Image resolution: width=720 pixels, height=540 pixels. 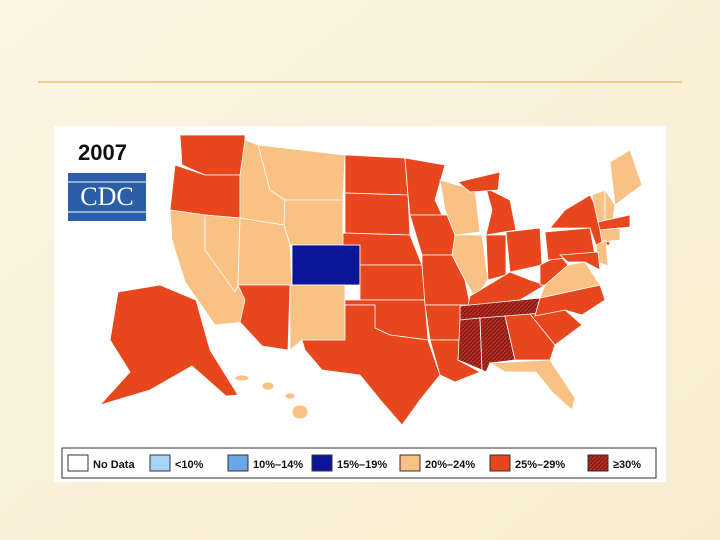 I want to click on legend-label: 15%–19%, so click(x=362, y=465).